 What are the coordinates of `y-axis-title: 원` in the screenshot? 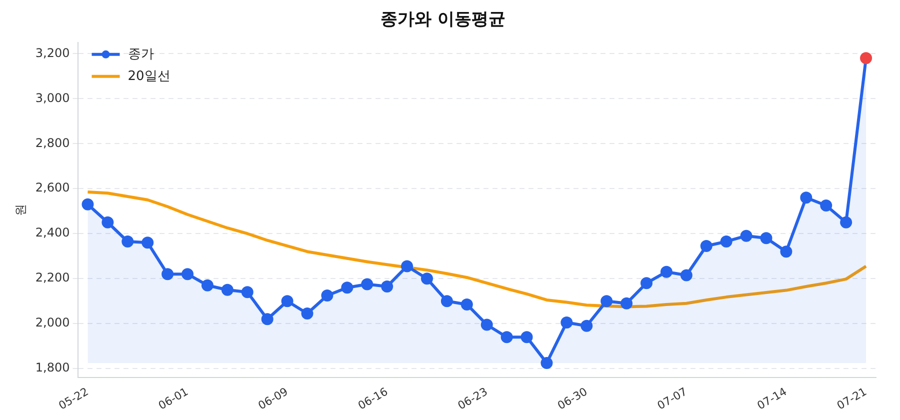 It's located at (20, 210).